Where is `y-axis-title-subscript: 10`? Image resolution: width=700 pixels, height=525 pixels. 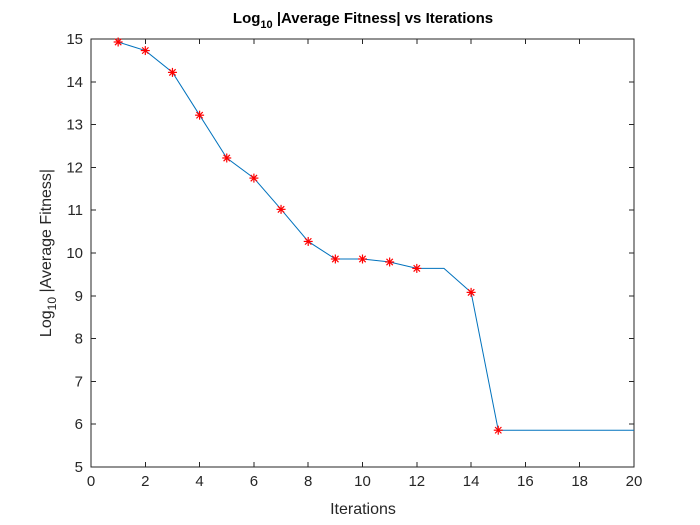 y-axis-title-subscript: 10 is located at coordinates (52, 304).